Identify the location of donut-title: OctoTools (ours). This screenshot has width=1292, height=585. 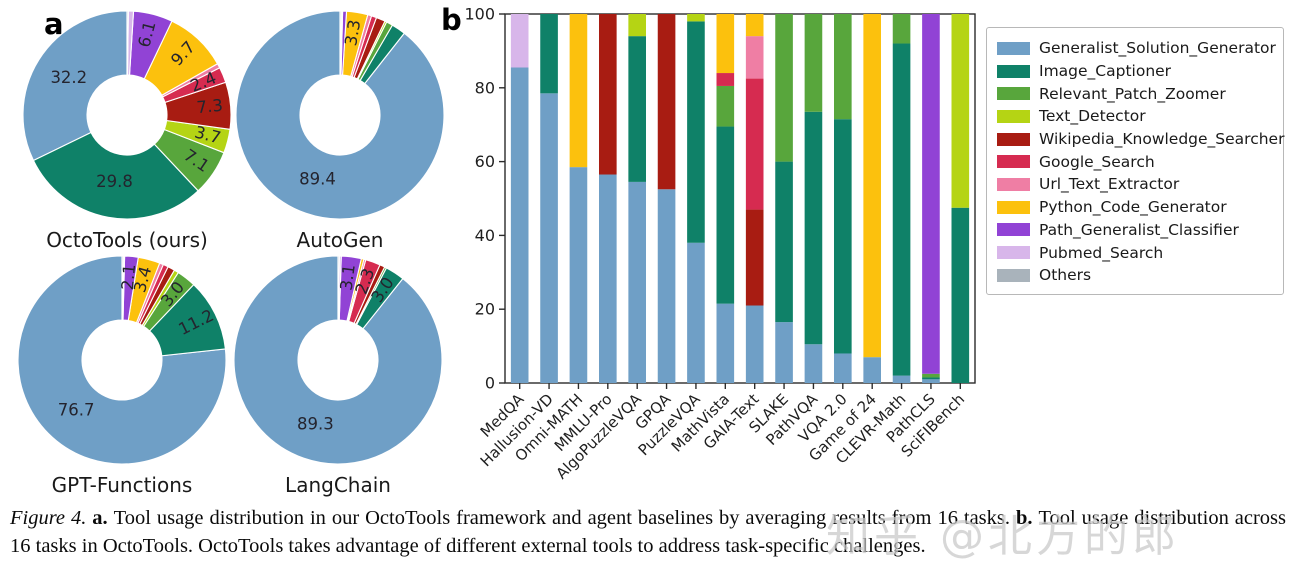
(127, 240).